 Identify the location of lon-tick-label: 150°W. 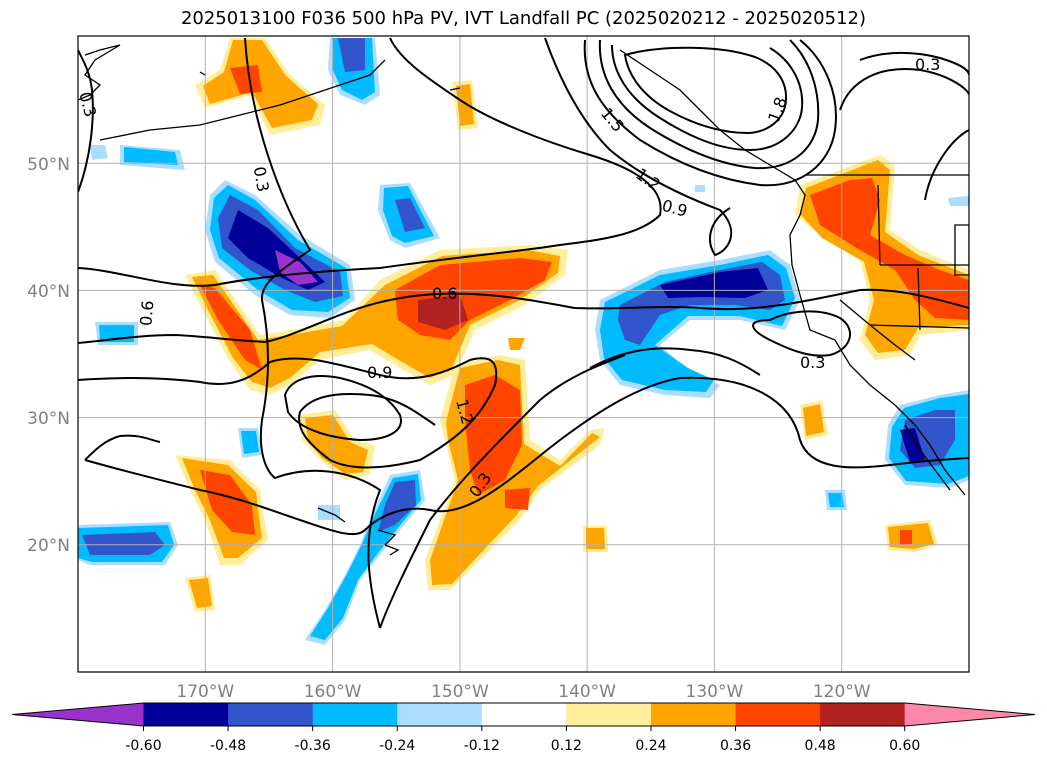
(460, 692).